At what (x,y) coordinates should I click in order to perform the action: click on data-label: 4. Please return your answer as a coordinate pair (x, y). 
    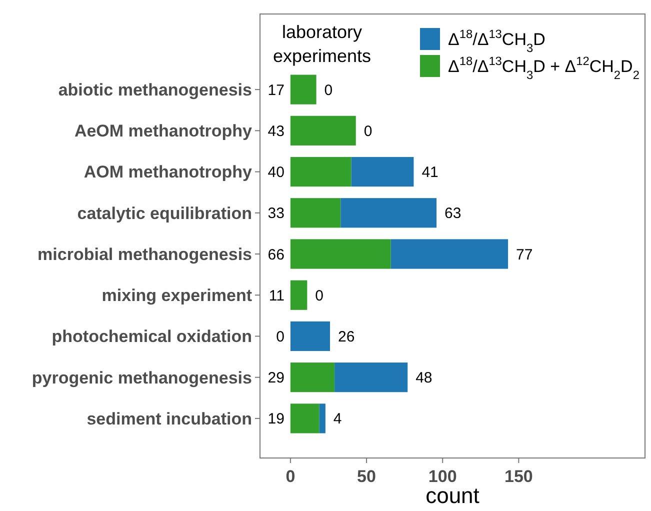
    Looking at the image, I should click on (337, 419).